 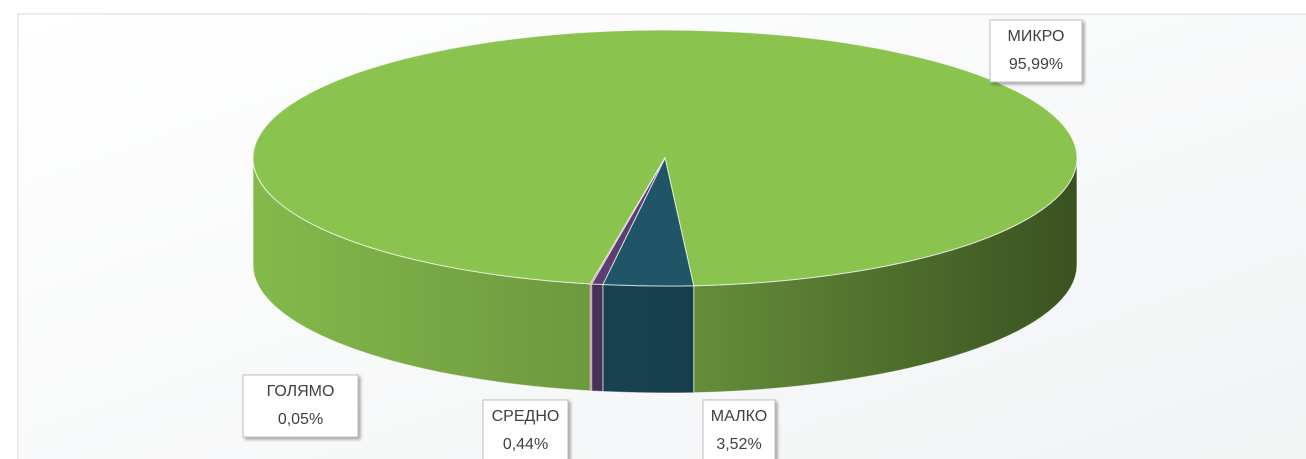 I want to click on value-label: 0,05%, so click(x=300, y=419).